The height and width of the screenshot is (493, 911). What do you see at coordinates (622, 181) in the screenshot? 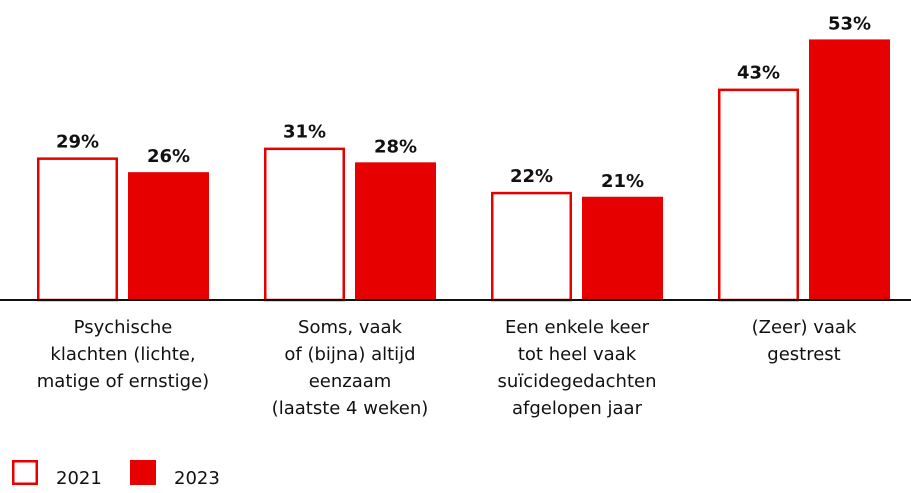
I see `value-label: 21%` at bounding box center [622, 181].